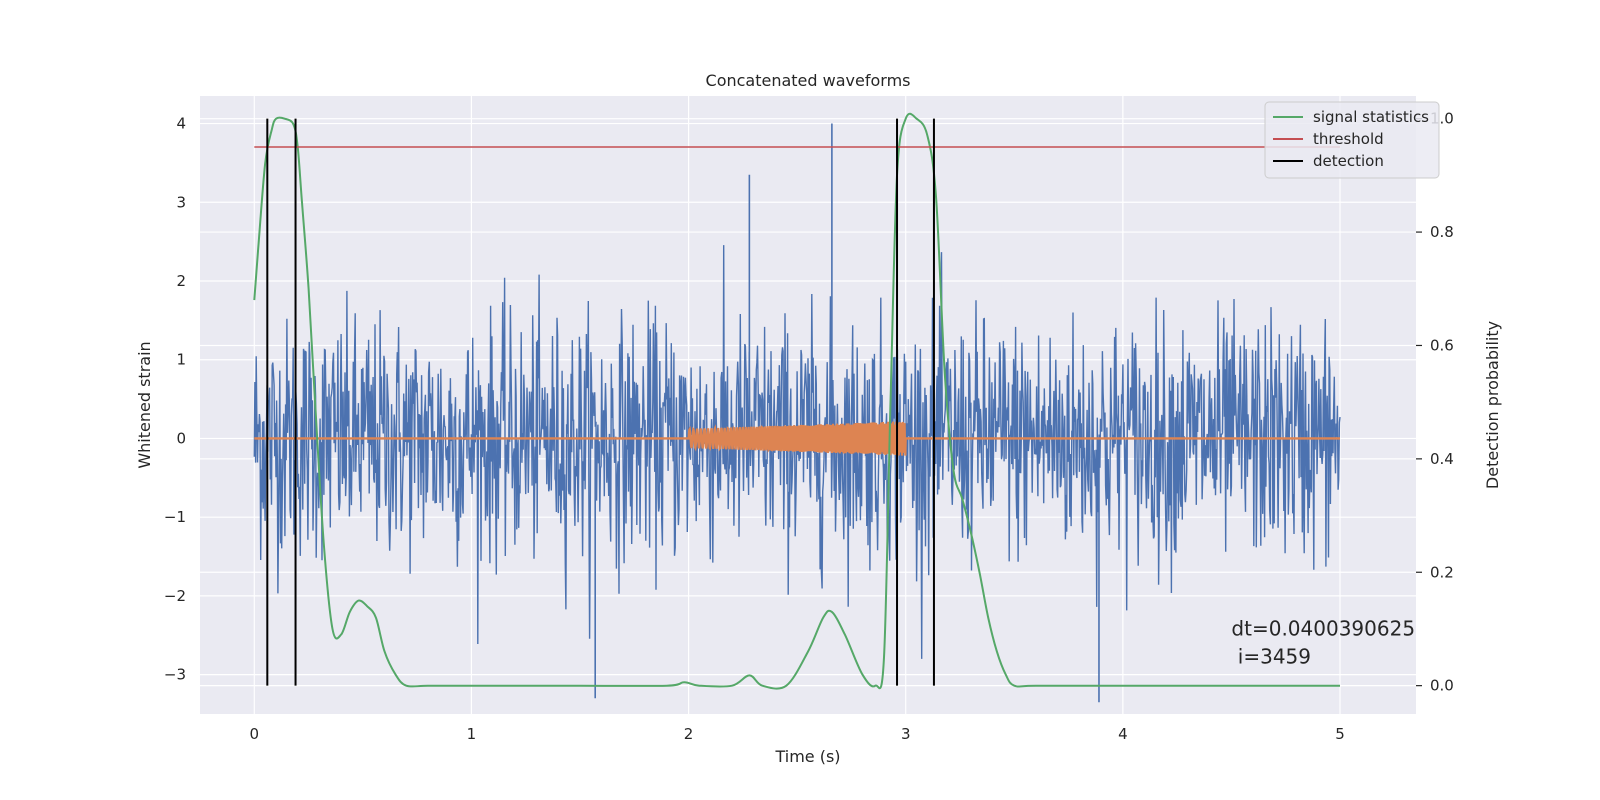 The width and height of the screenshot is (1600, 800). I want to click on legend-label: signal statistics, so click(1371, 117).